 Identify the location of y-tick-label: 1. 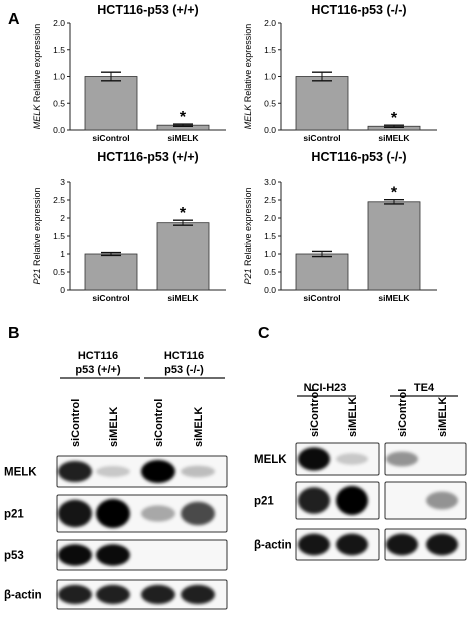
(62, 254).